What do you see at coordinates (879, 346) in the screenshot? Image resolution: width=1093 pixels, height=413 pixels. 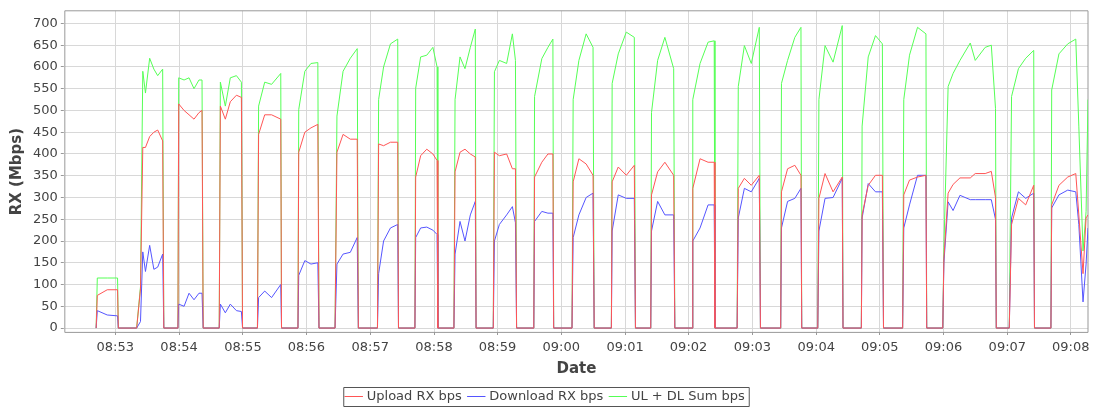 I see `x-tick-label: 09:05` at bounding box center [879, 346].